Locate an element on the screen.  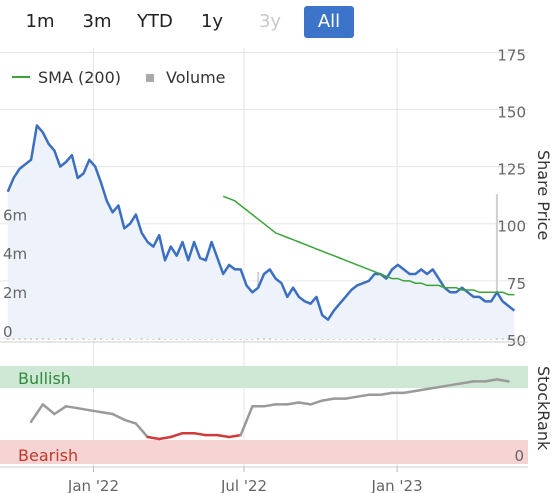
bearish-band is located at coordinates (264, 452).